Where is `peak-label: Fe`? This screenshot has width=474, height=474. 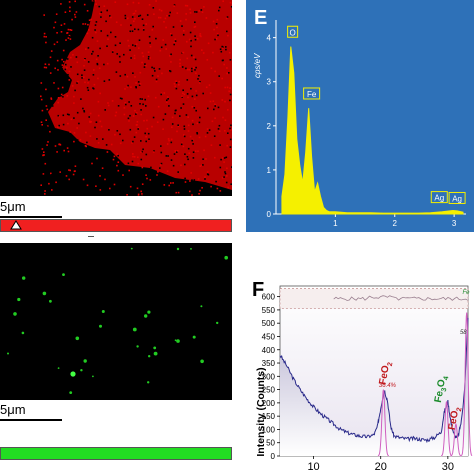 peak-label: Fe is located at coordinates (312, 94).